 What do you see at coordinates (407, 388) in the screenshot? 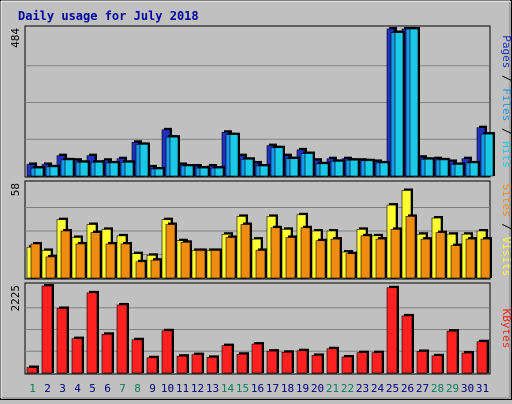
I see `x-tick-label: 26` at bounding box center [407, 388].